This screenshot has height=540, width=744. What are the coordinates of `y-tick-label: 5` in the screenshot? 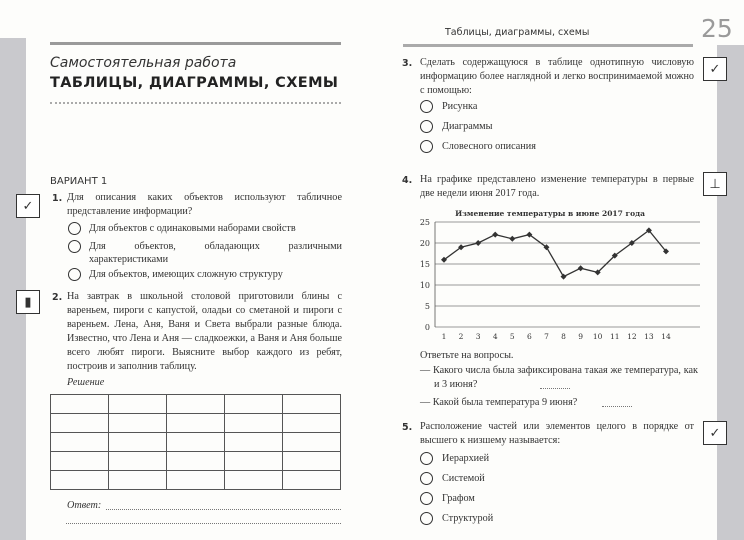 It's located at (427, 306).